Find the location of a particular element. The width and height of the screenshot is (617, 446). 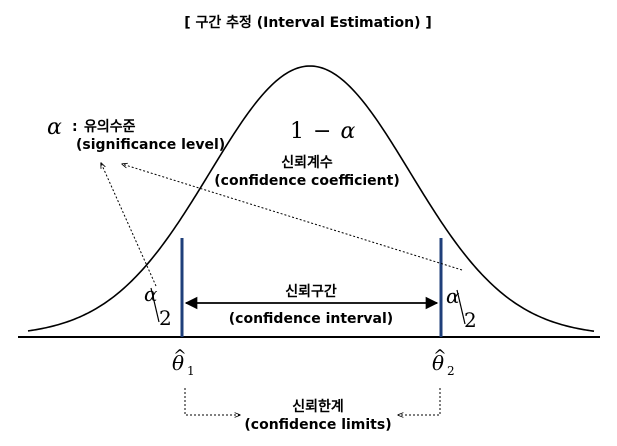

alpha-symbol: α is located at coordinates (54, 127).